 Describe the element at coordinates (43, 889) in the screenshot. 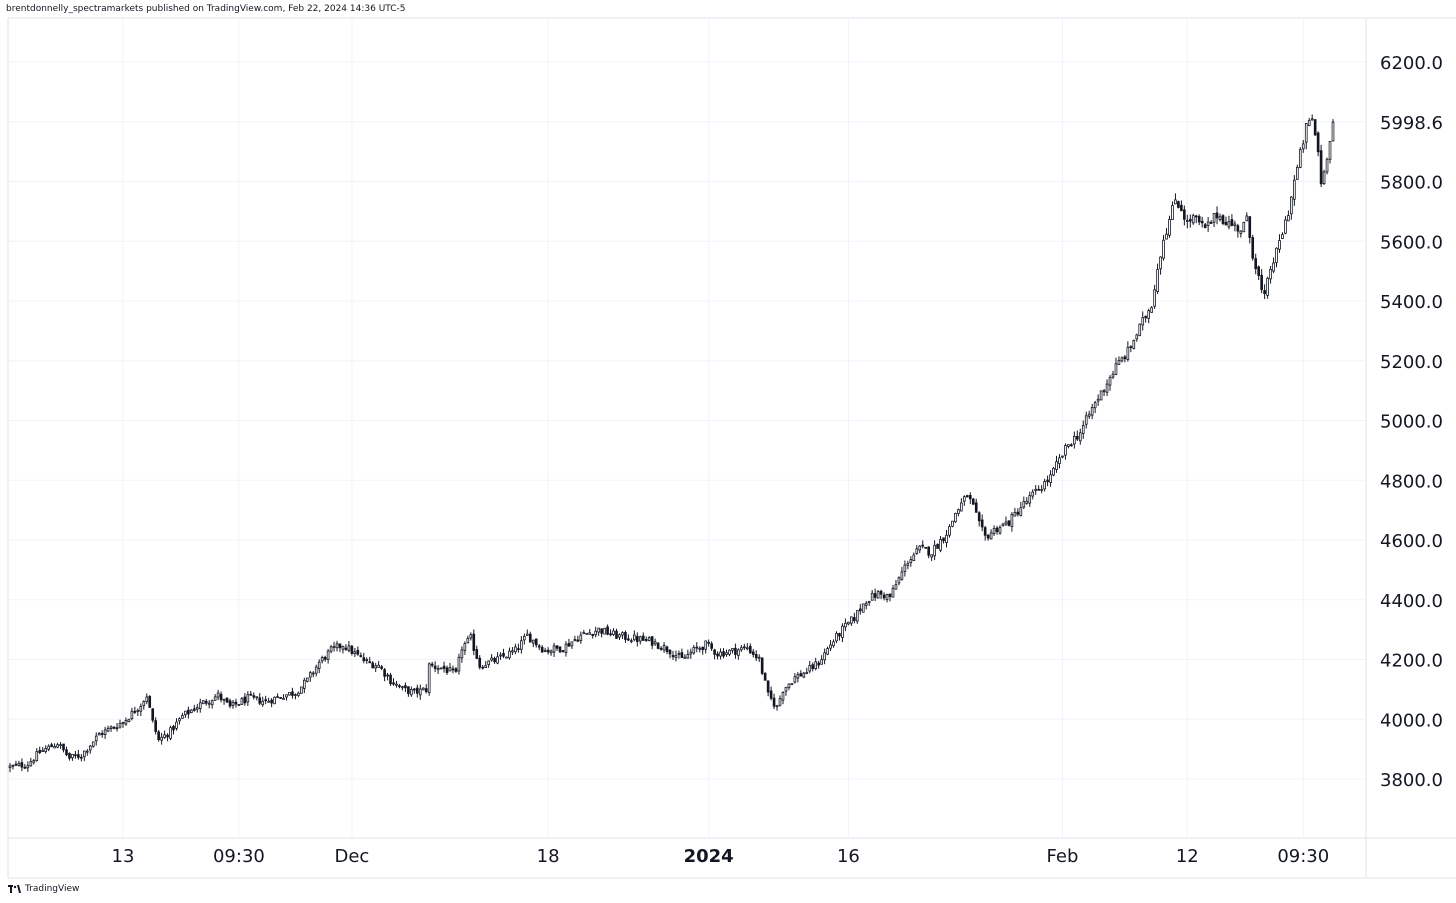

I see `tradingview-logo: TradingView` at that location.